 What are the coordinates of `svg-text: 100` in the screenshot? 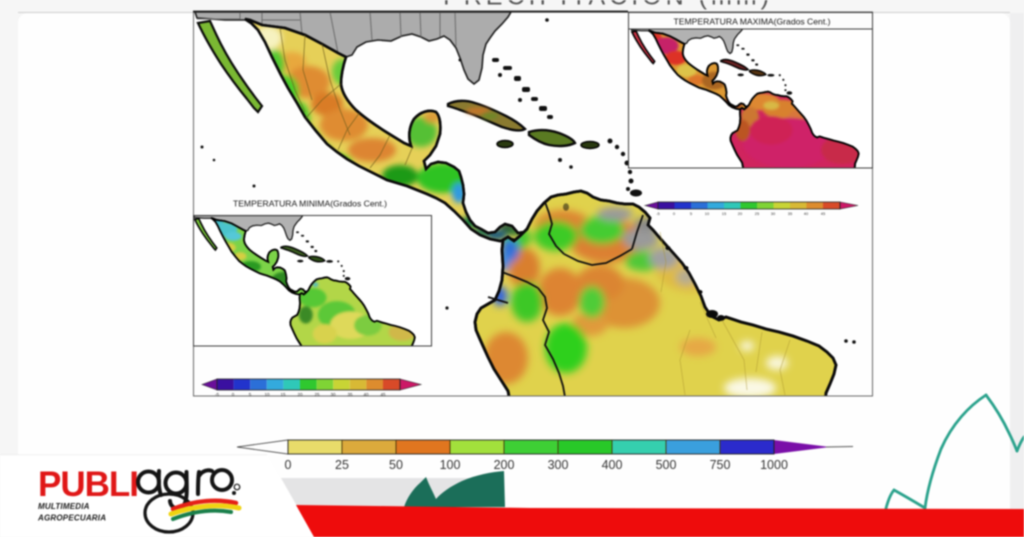 It's located at (450, 465).